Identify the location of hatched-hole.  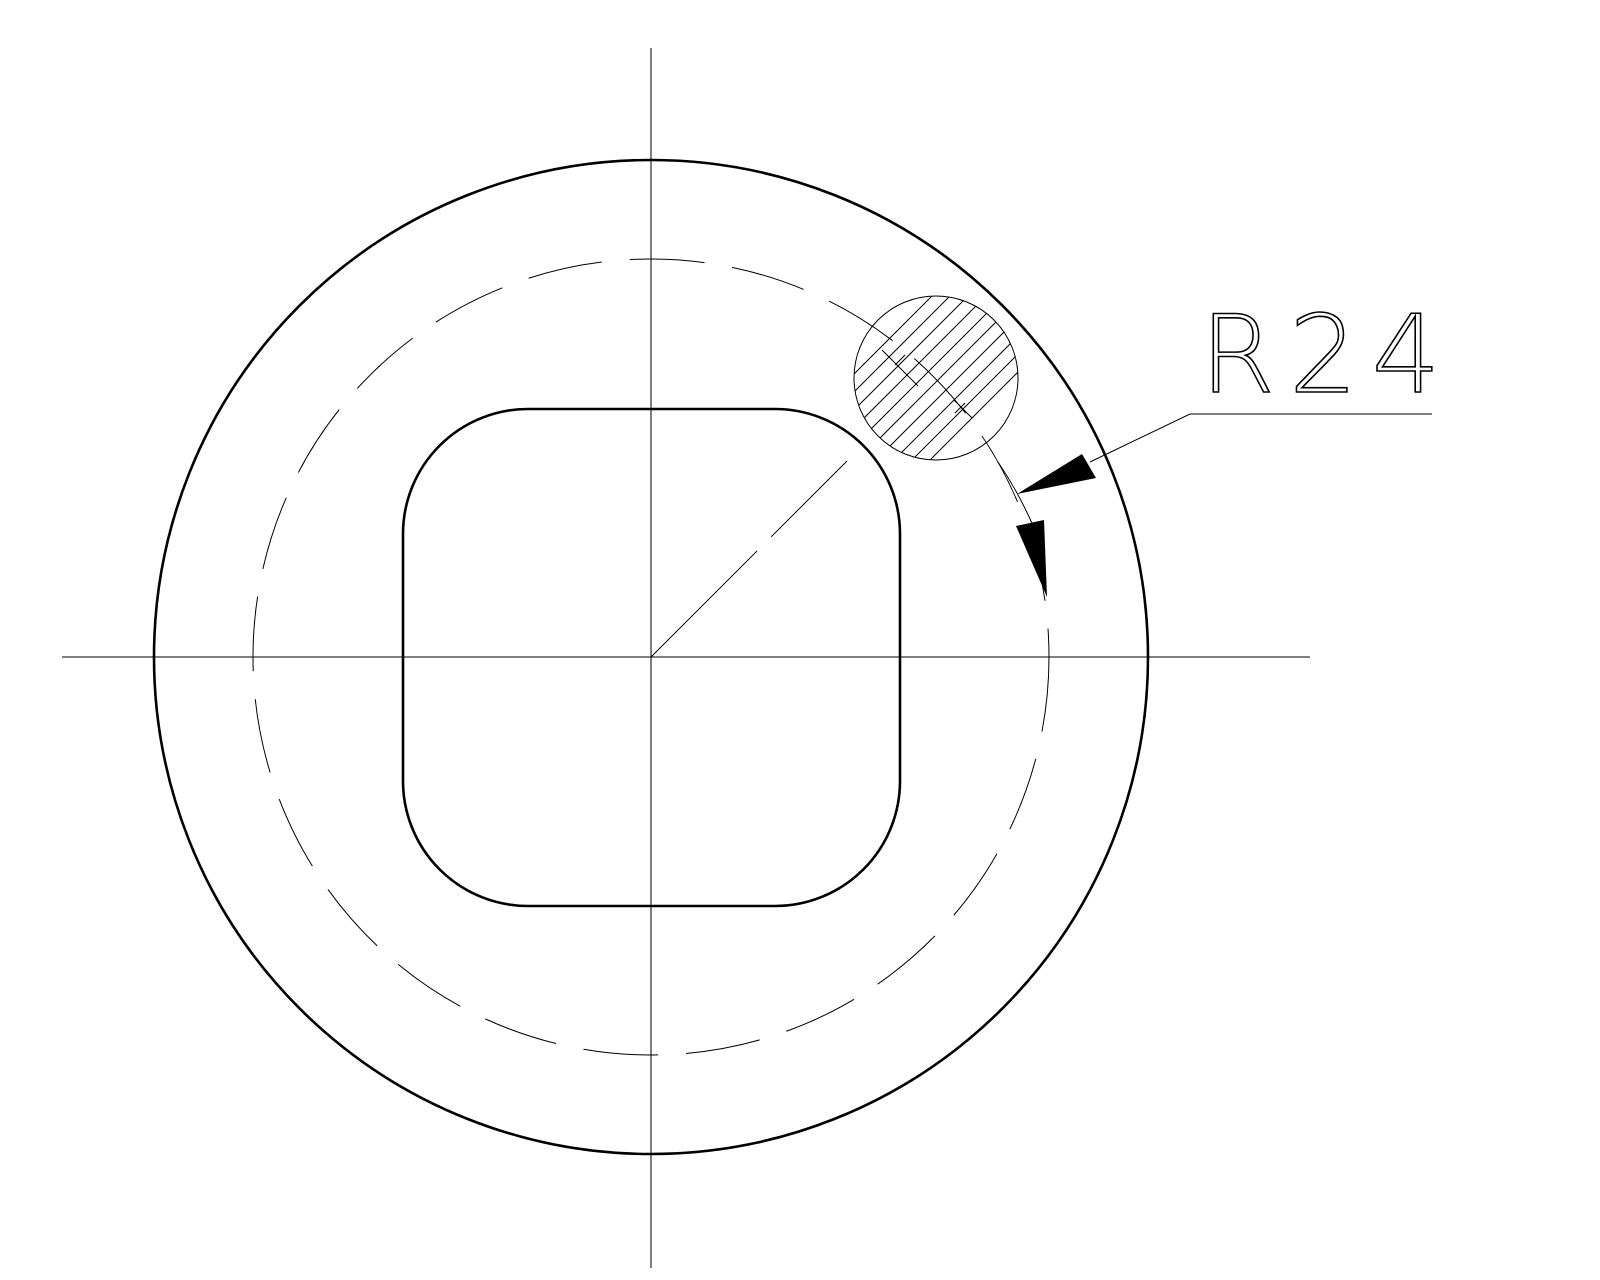
(936, 378).